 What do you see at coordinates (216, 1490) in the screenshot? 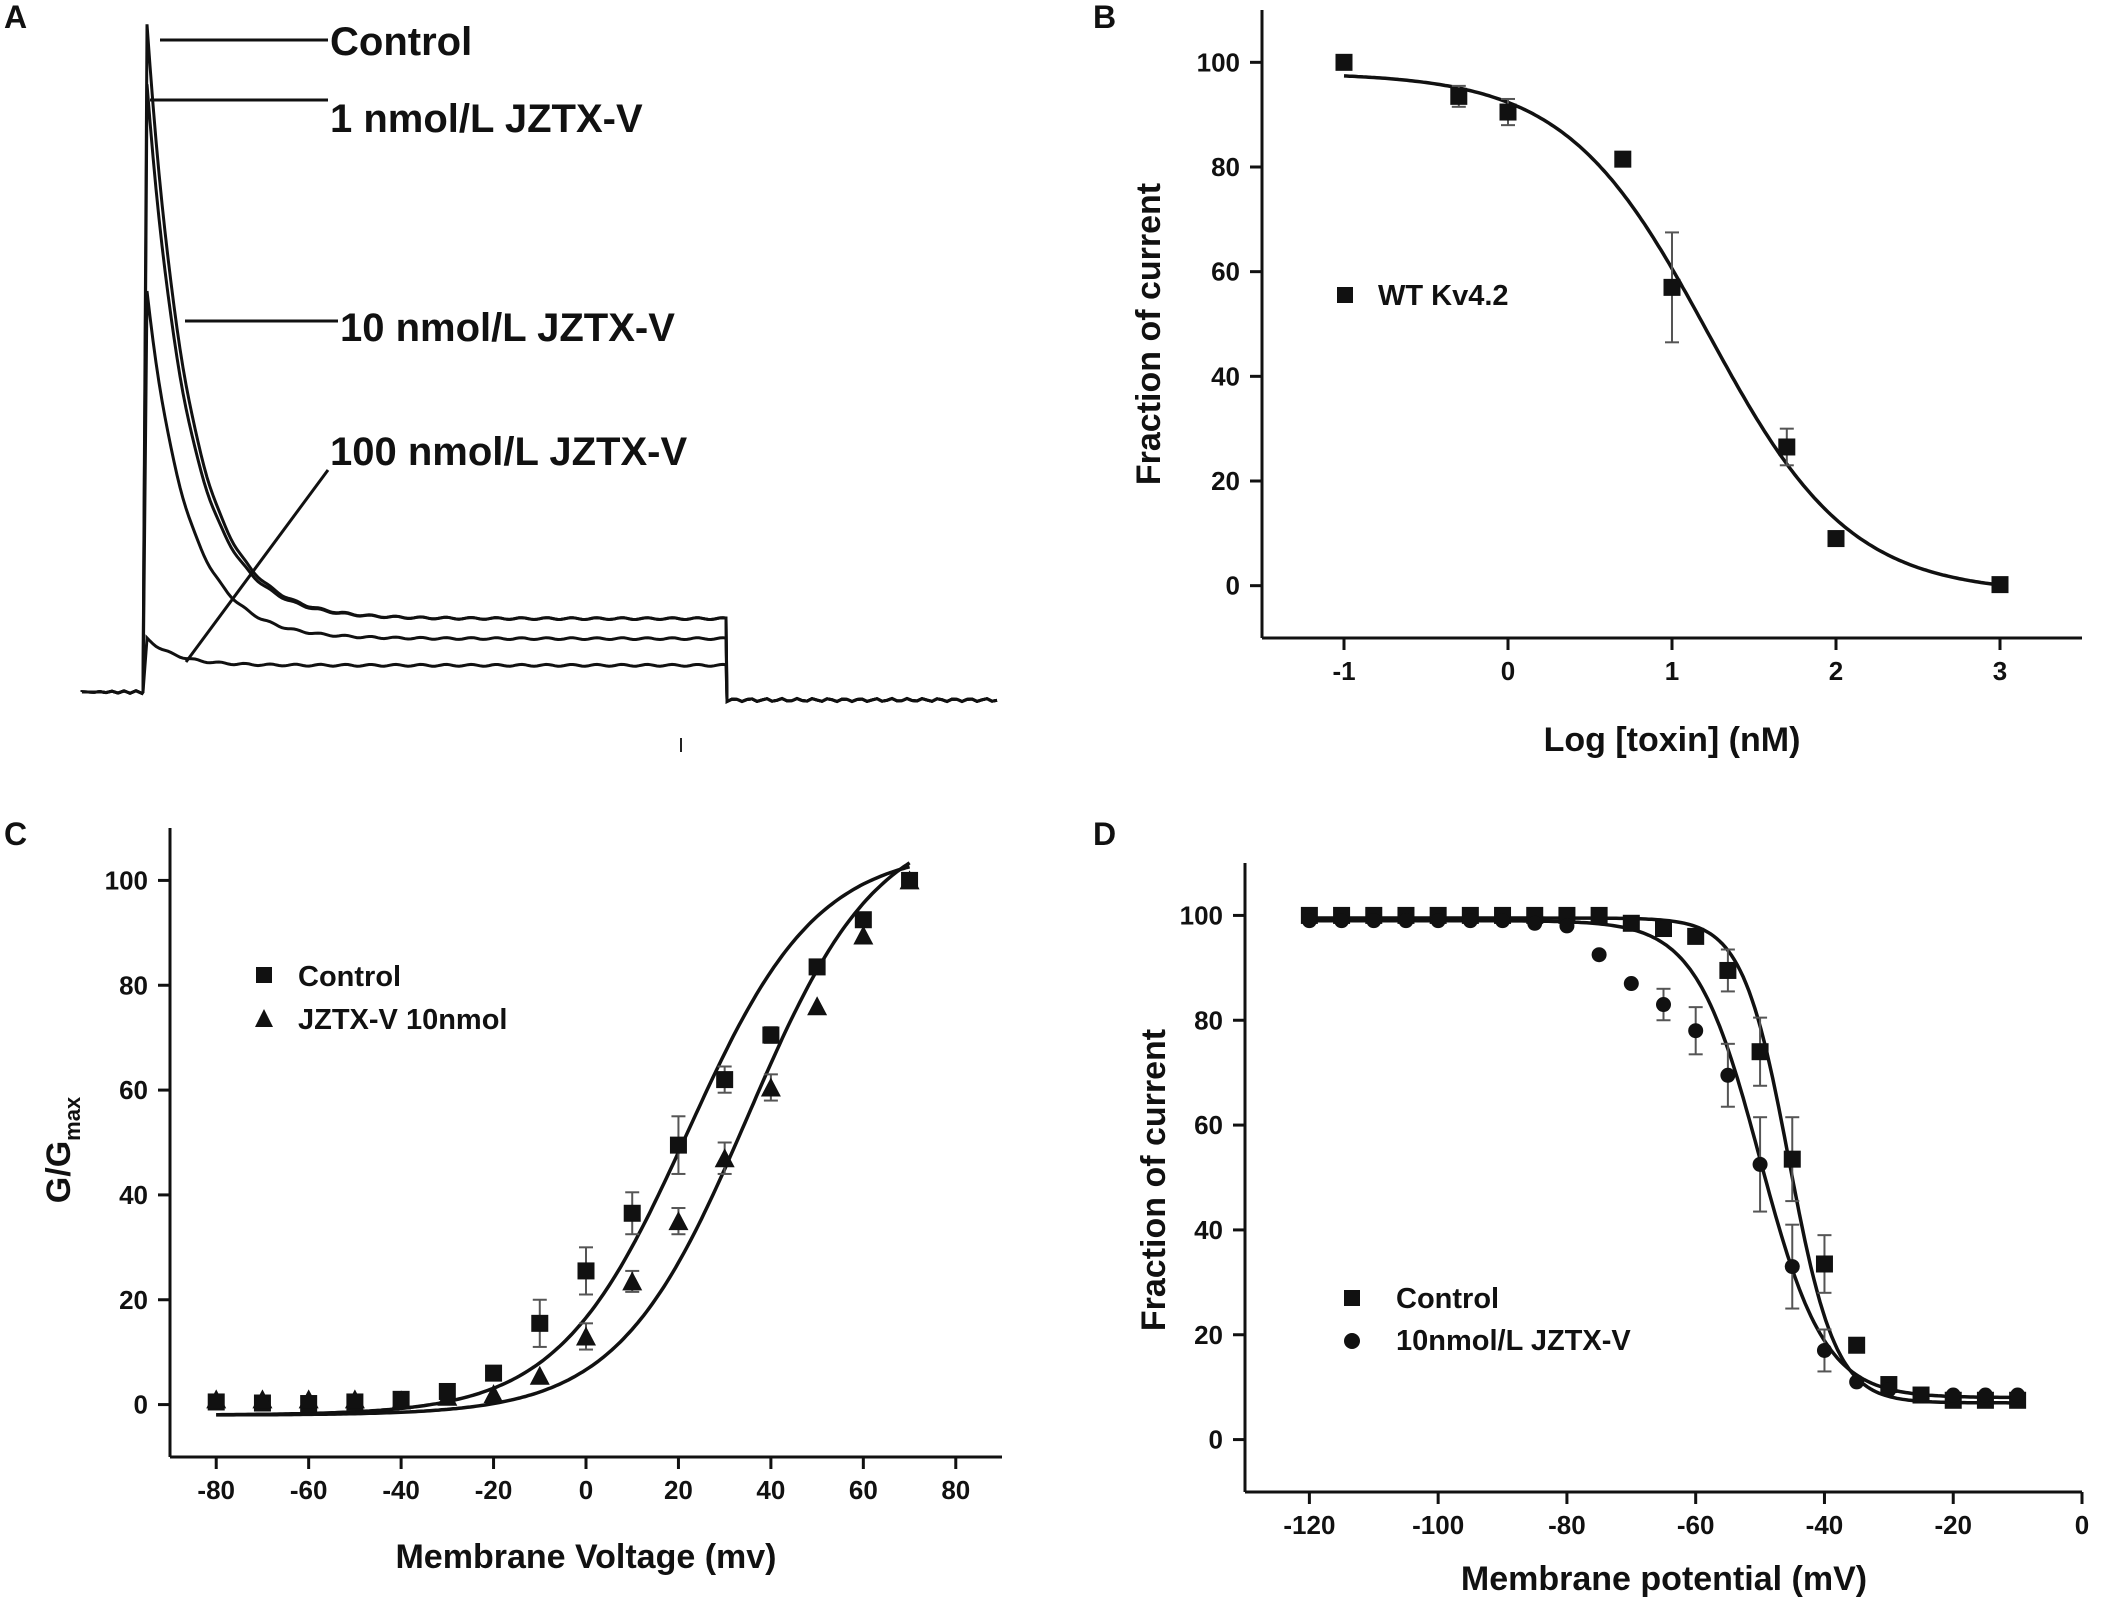
I see `panel-c-x-tick-label: -80` at bounding box center [216, 1490].